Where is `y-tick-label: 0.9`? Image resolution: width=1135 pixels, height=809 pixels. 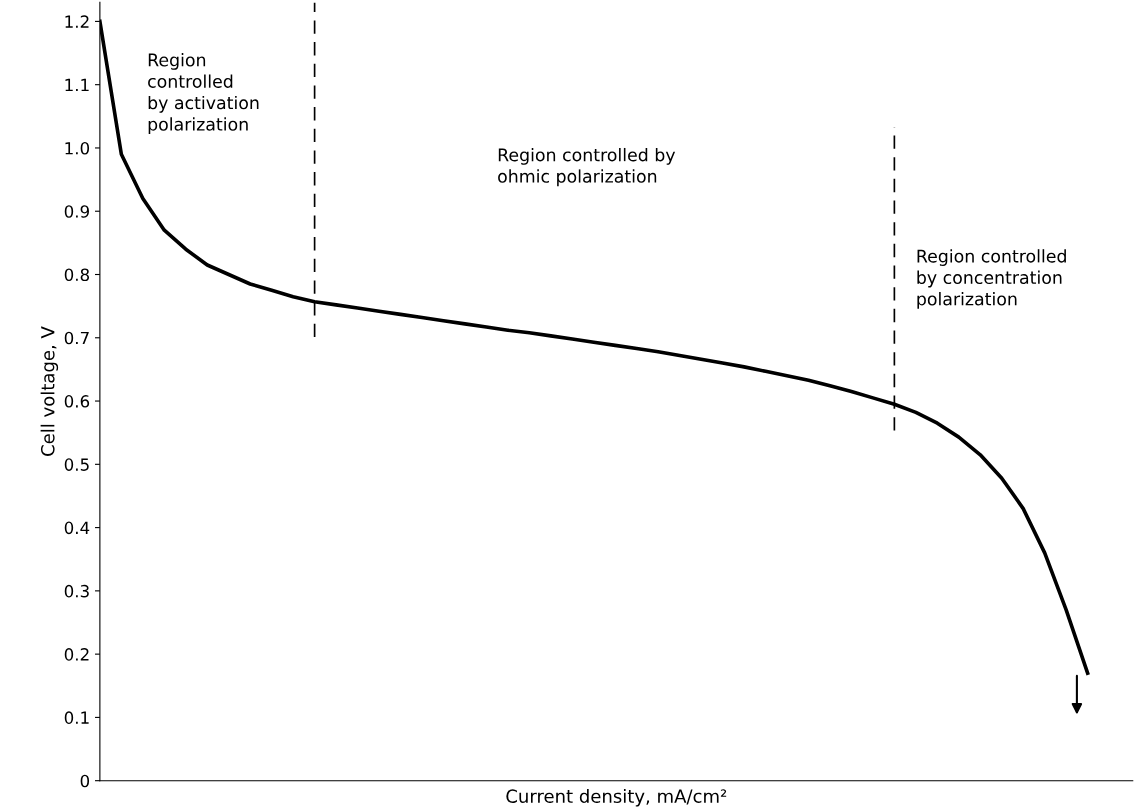
y-tick-label: 0.9 is located at coordinates (76, 211).